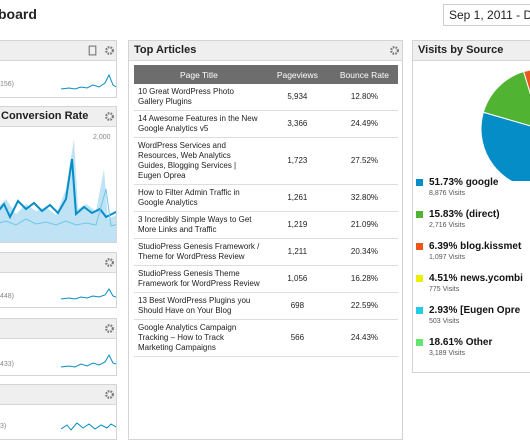 This screenshot has width=530, height=442. What do you see at coordinates (364, 225) in the screenshot?
I see `cell-number: 21.09%` at bounding box center [364, 225].